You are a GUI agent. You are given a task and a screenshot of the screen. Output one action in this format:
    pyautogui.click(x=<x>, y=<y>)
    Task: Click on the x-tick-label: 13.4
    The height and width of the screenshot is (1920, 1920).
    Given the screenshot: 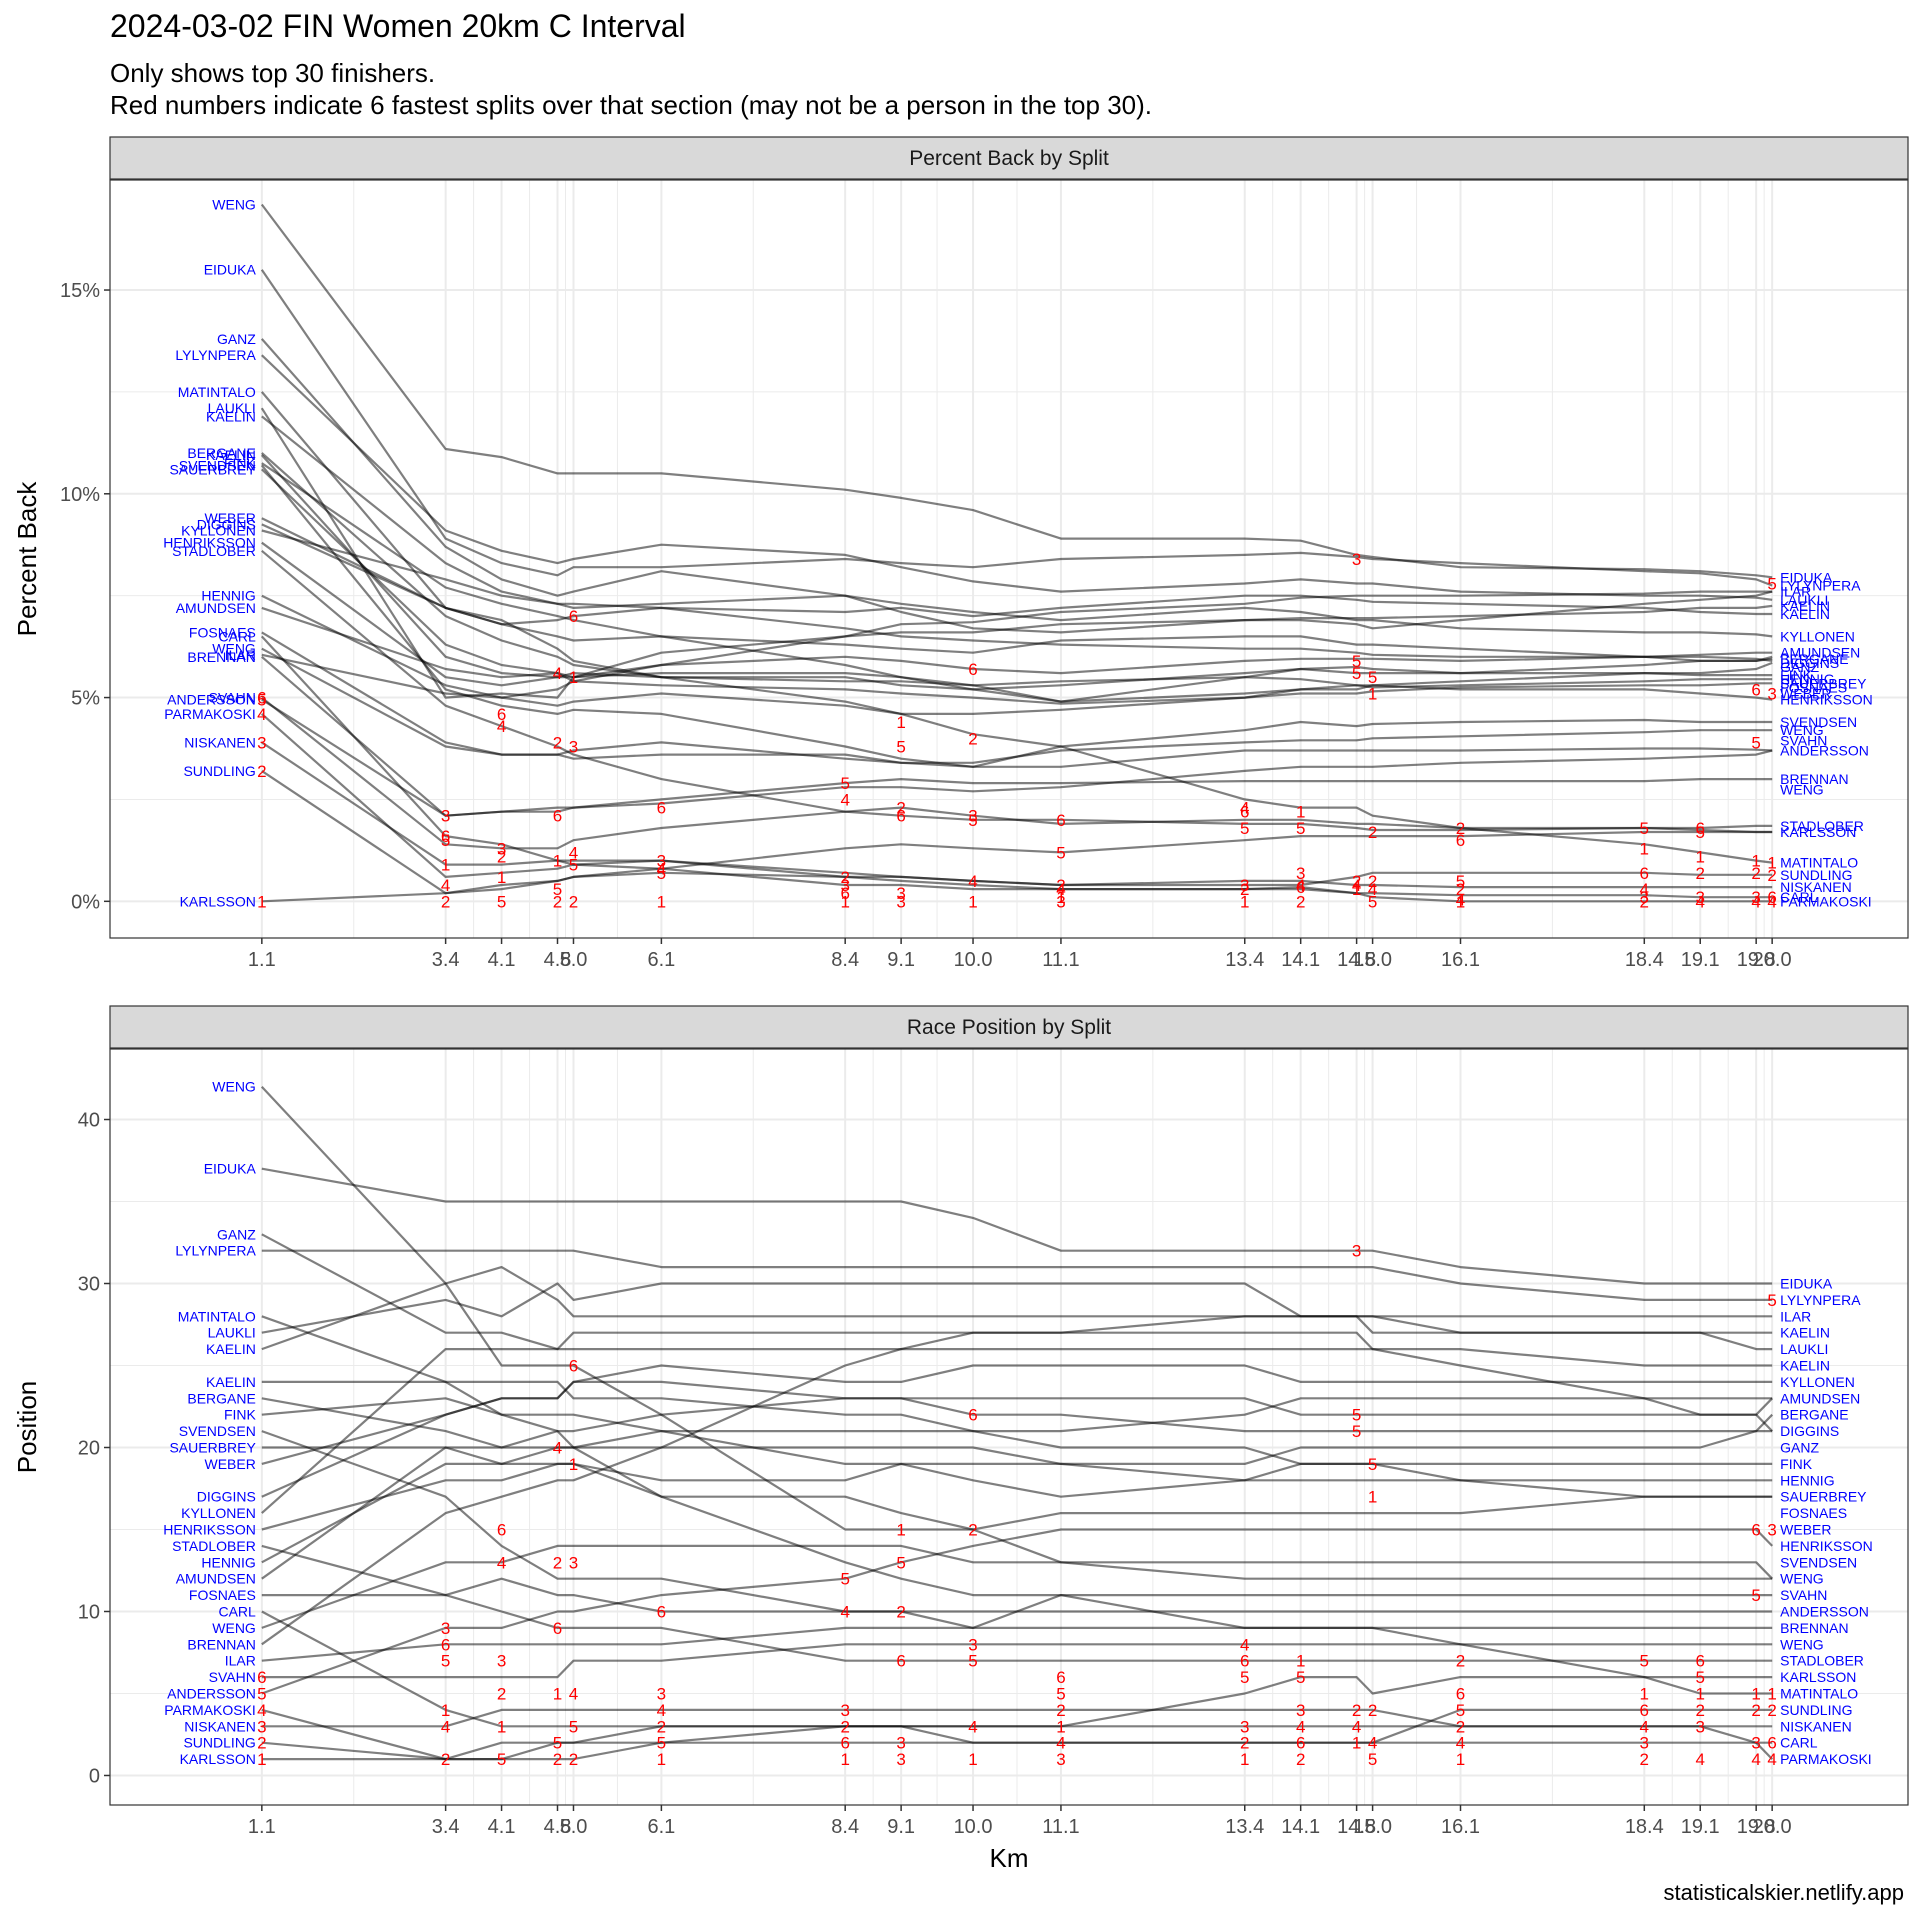 What is the action you would take?
    pyautogui.click(x=1244, y=1827)
    